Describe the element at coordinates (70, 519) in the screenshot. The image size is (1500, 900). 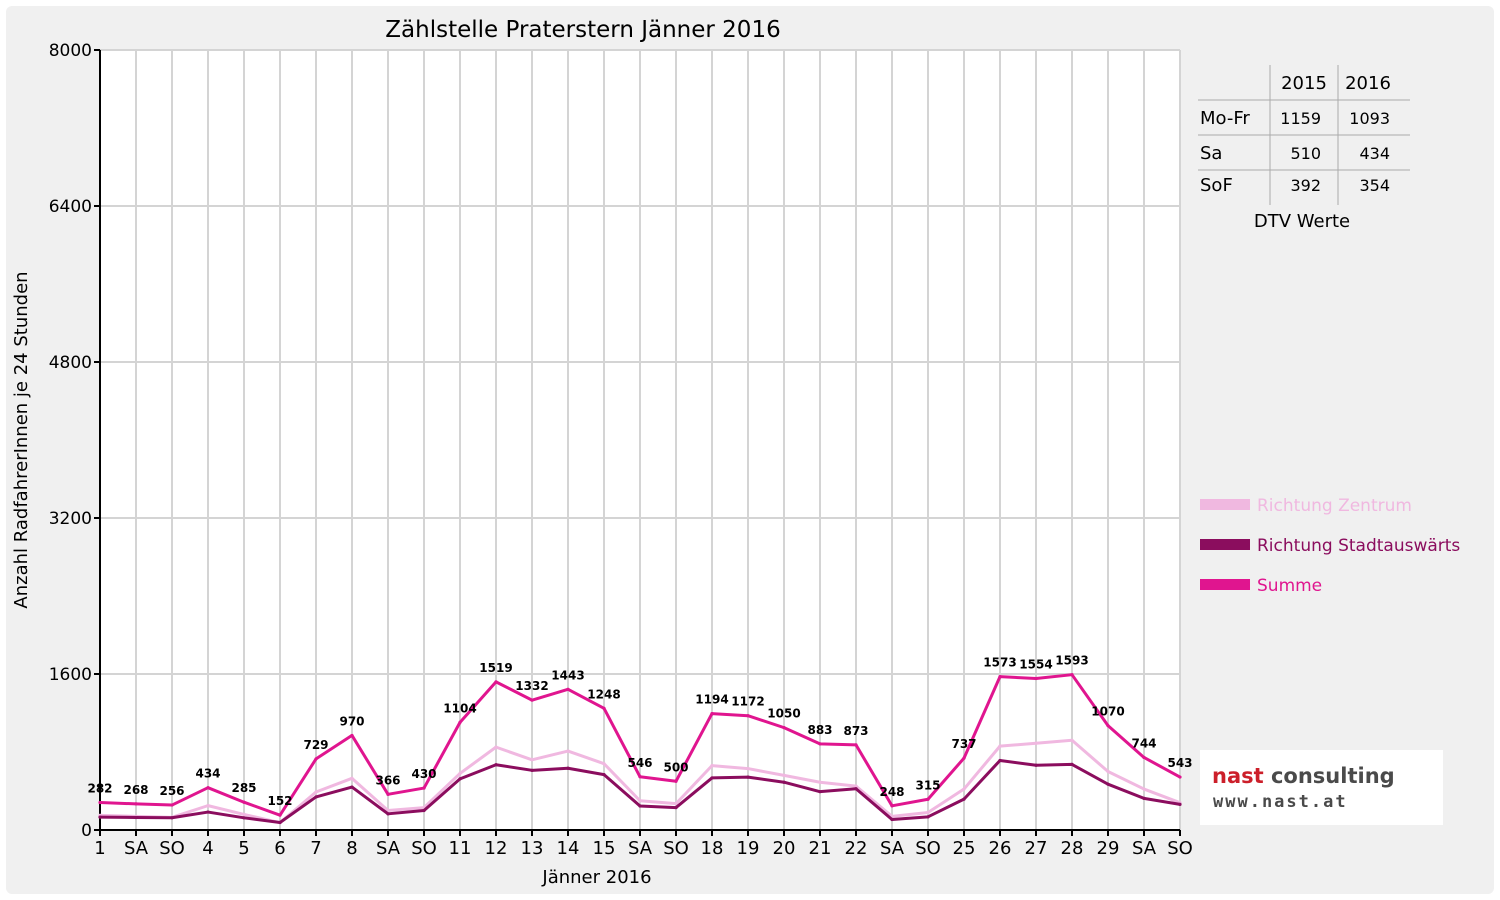
I see `y-tick-label: 3200` at that location.